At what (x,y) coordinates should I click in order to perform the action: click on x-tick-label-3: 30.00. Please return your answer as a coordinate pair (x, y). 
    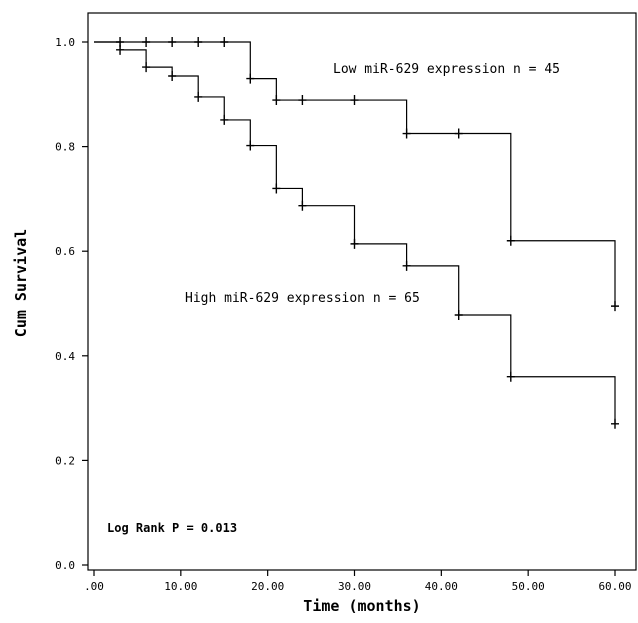
    Looking at the image, I should click on (354, 586).